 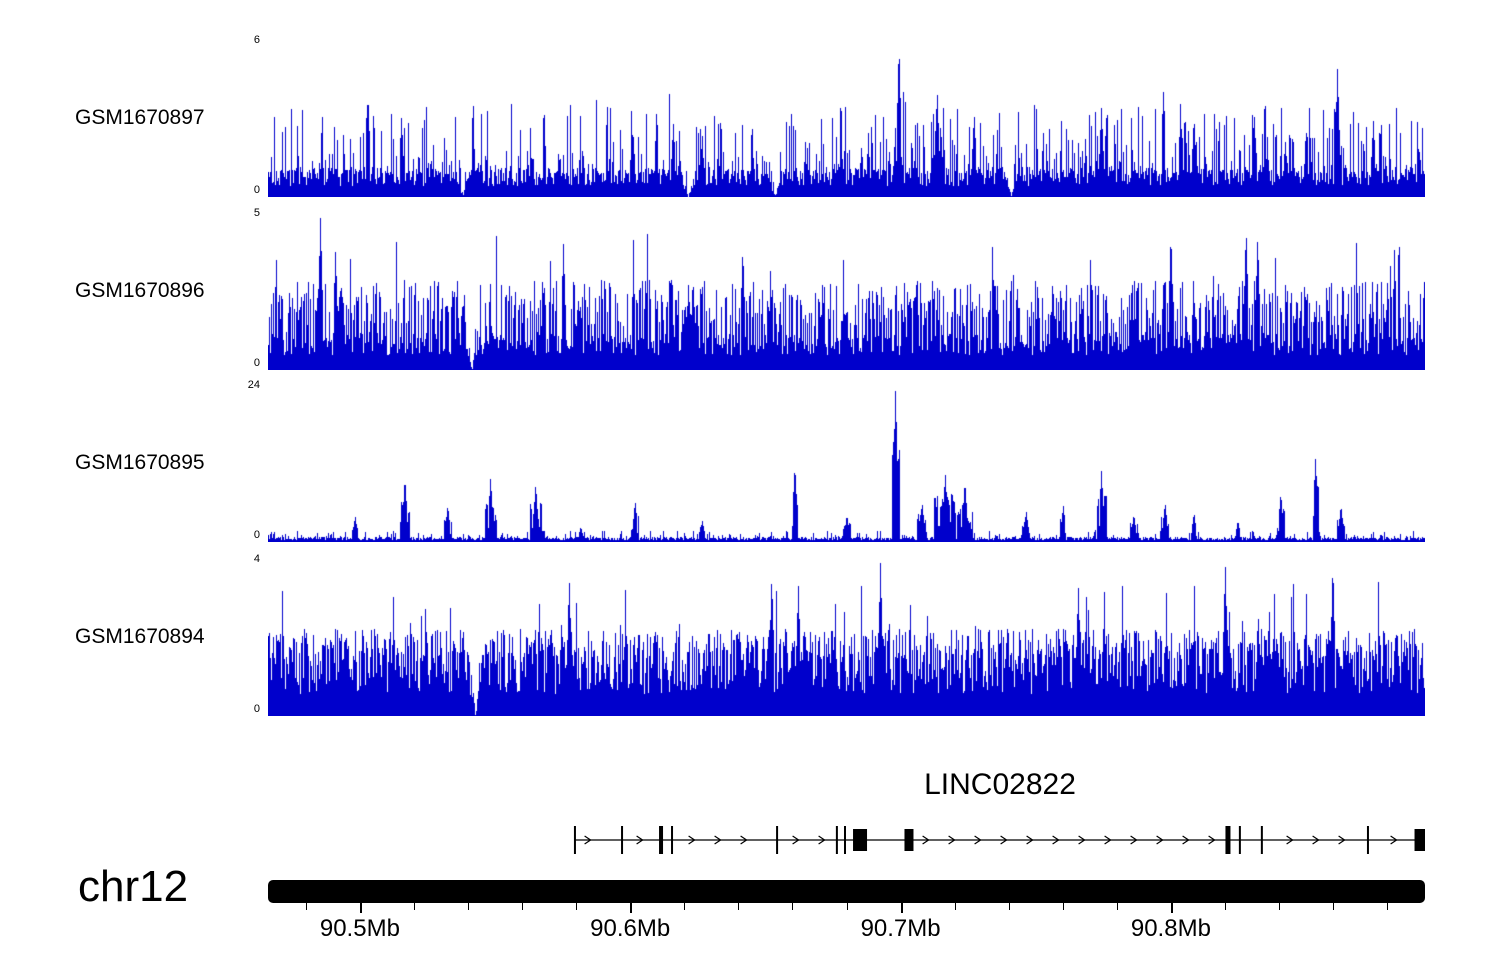 What do you see at coordinates (256, 559) in the screenshot?
I see `y-max-label: 4` at bounding box center [256, 559].